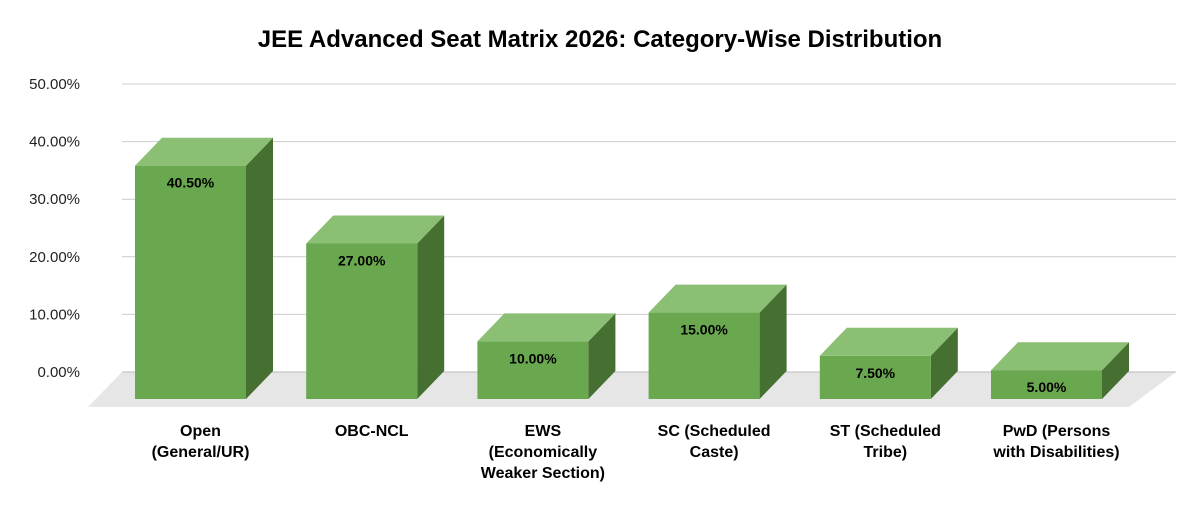 Image resolution: width=1200 pixels, height=511 pixels. Describe the element at coordinates (54, 84) in the screenshot. I see `y-tick-label: 50.00%` at that location.